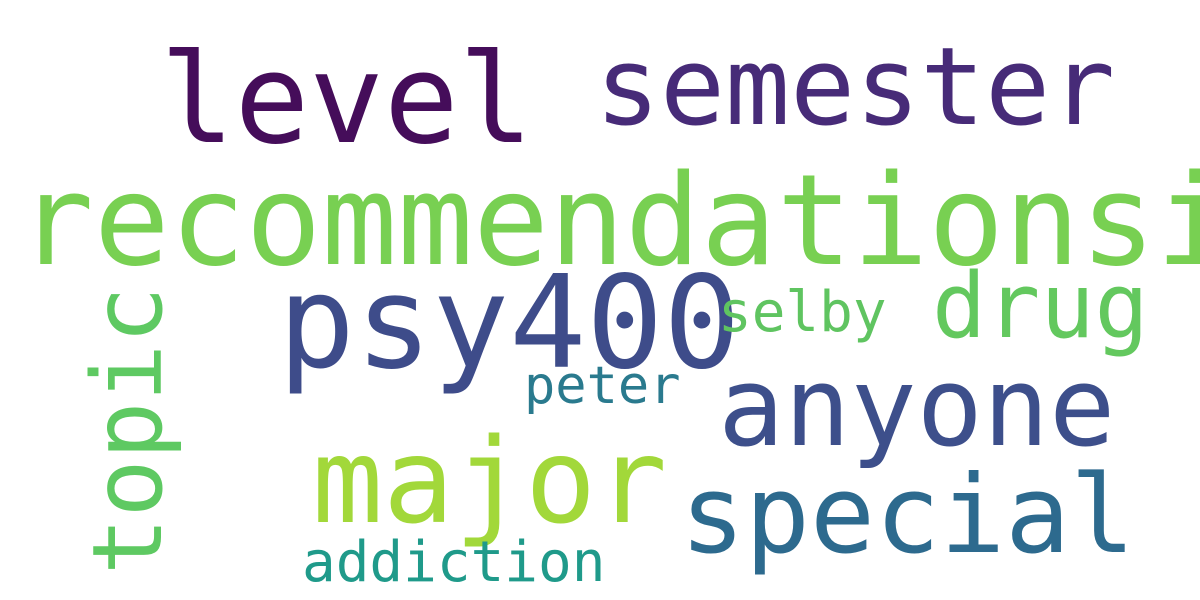 Image resolution: width=1200 pixels, height=600 pixels. Describe the element at coordinates (454, 562) in the screenshot. I see `word-addiction: addiction` at that location.